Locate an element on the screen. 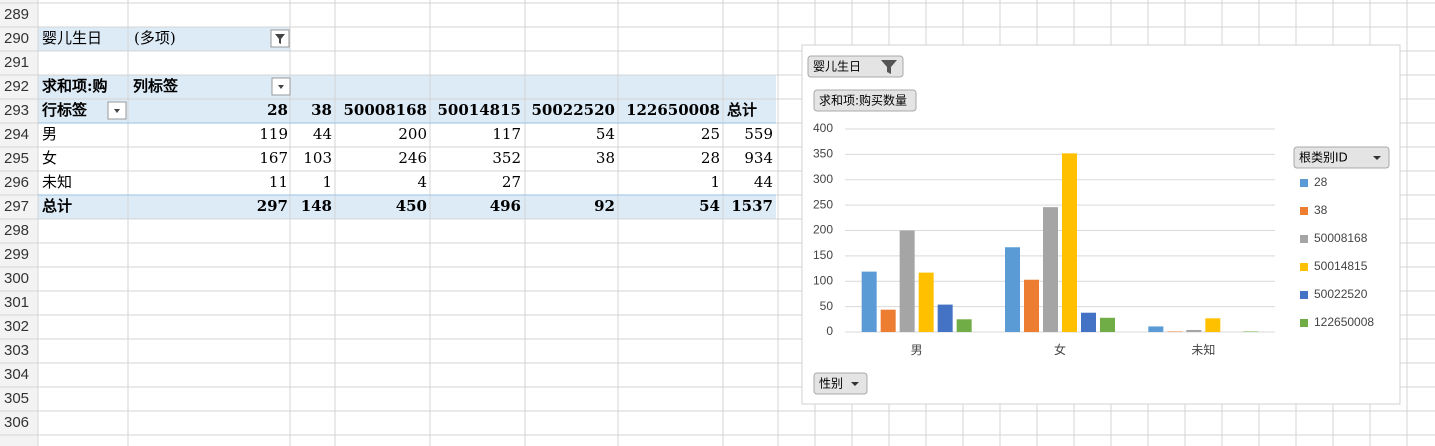 The height and width of the screenshot is (446, 1435). row-number: 302 is located at coordinates (16, 326).